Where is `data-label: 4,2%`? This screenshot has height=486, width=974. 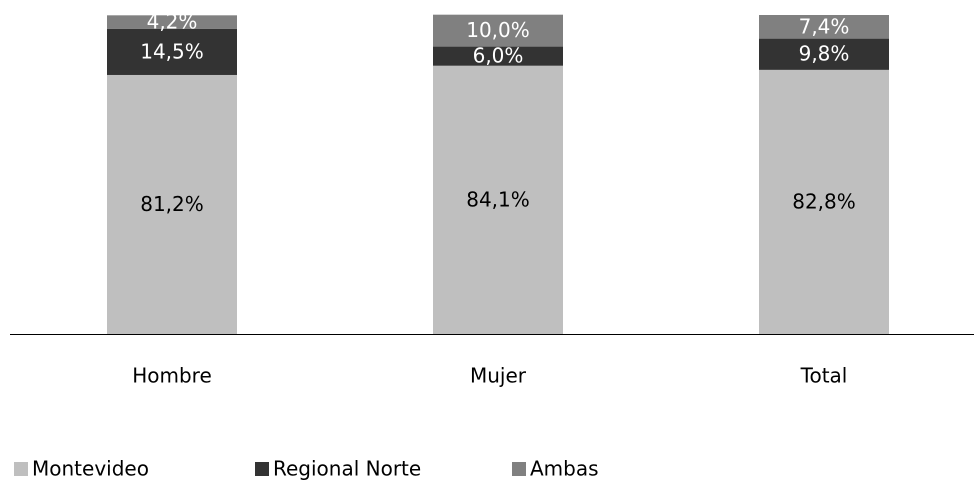 data-label: 4,2% is located at coordinates (172, 22).